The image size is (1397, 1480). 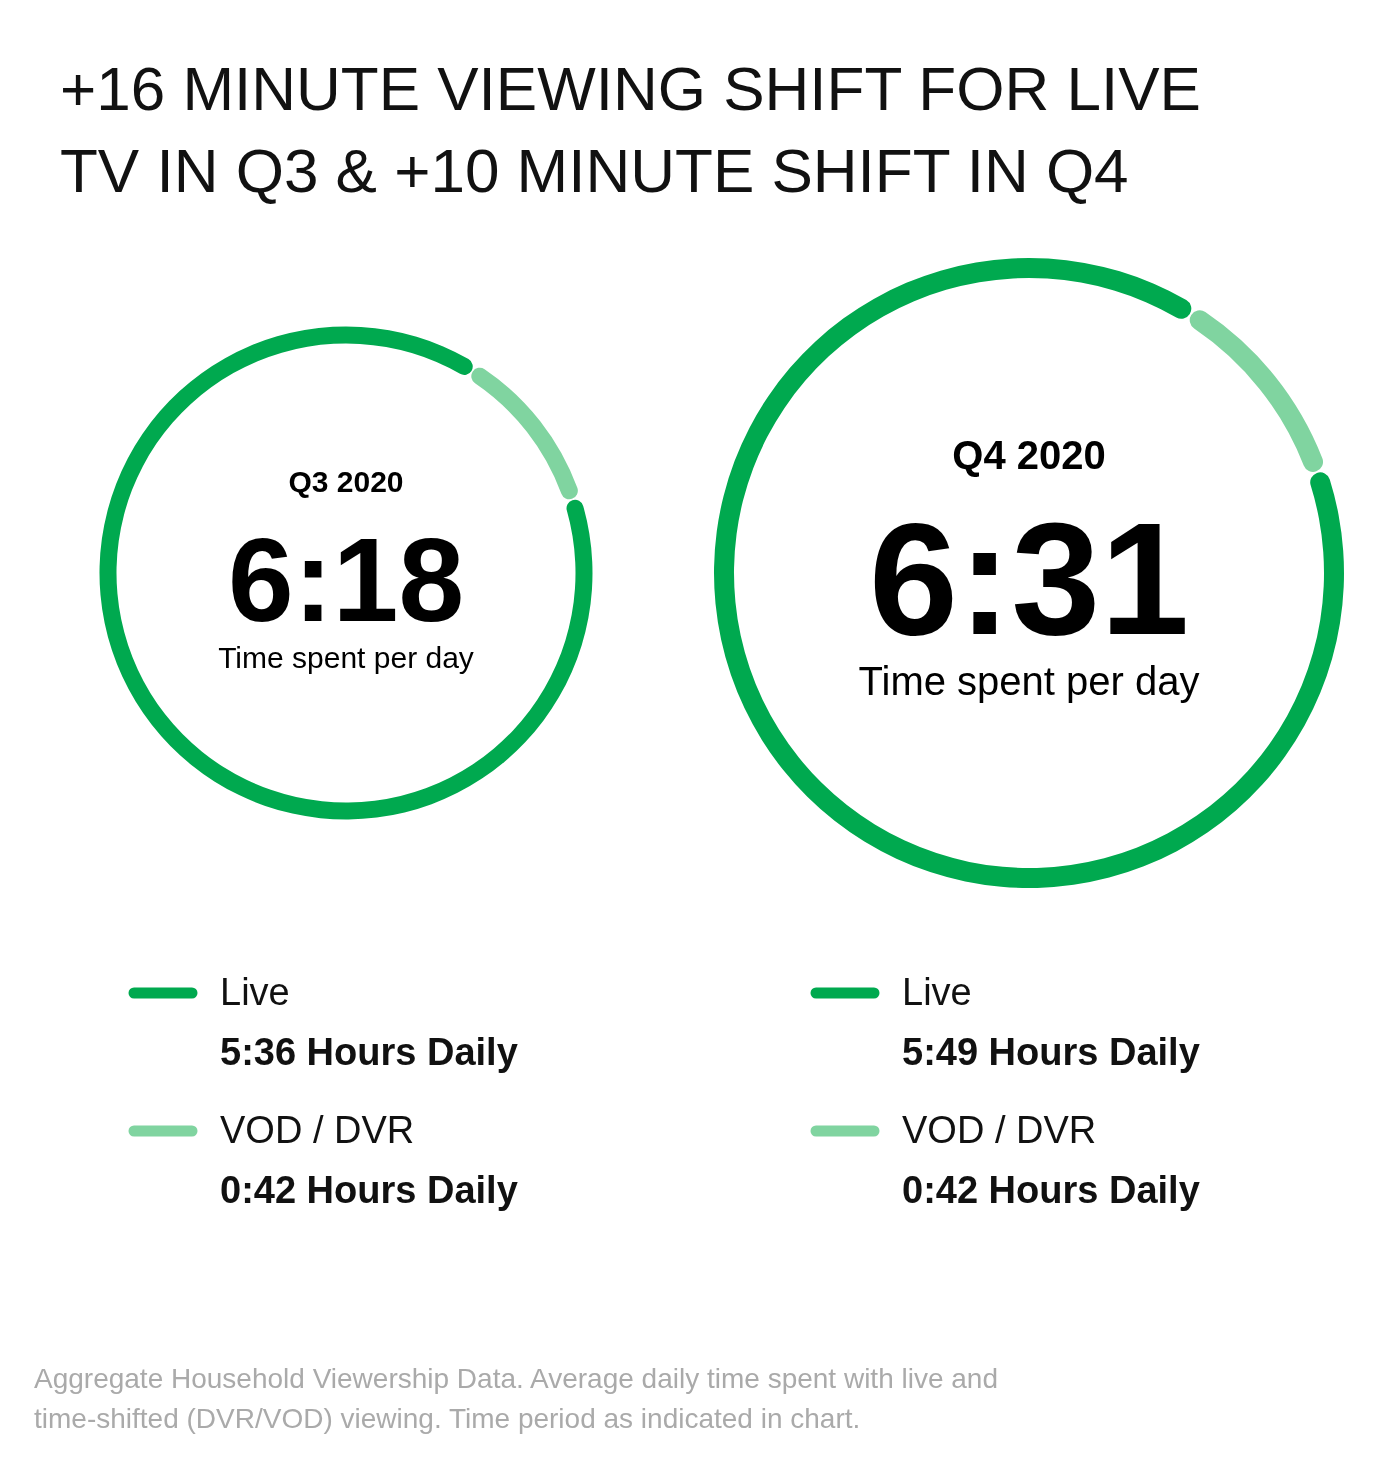 I want to click on text: +16 MINUTE VIEWING SHIFT FOR LIVE TV IN Q3 & +10 MINUTE SHIFT IN Q4, so click(x=630, y=129).